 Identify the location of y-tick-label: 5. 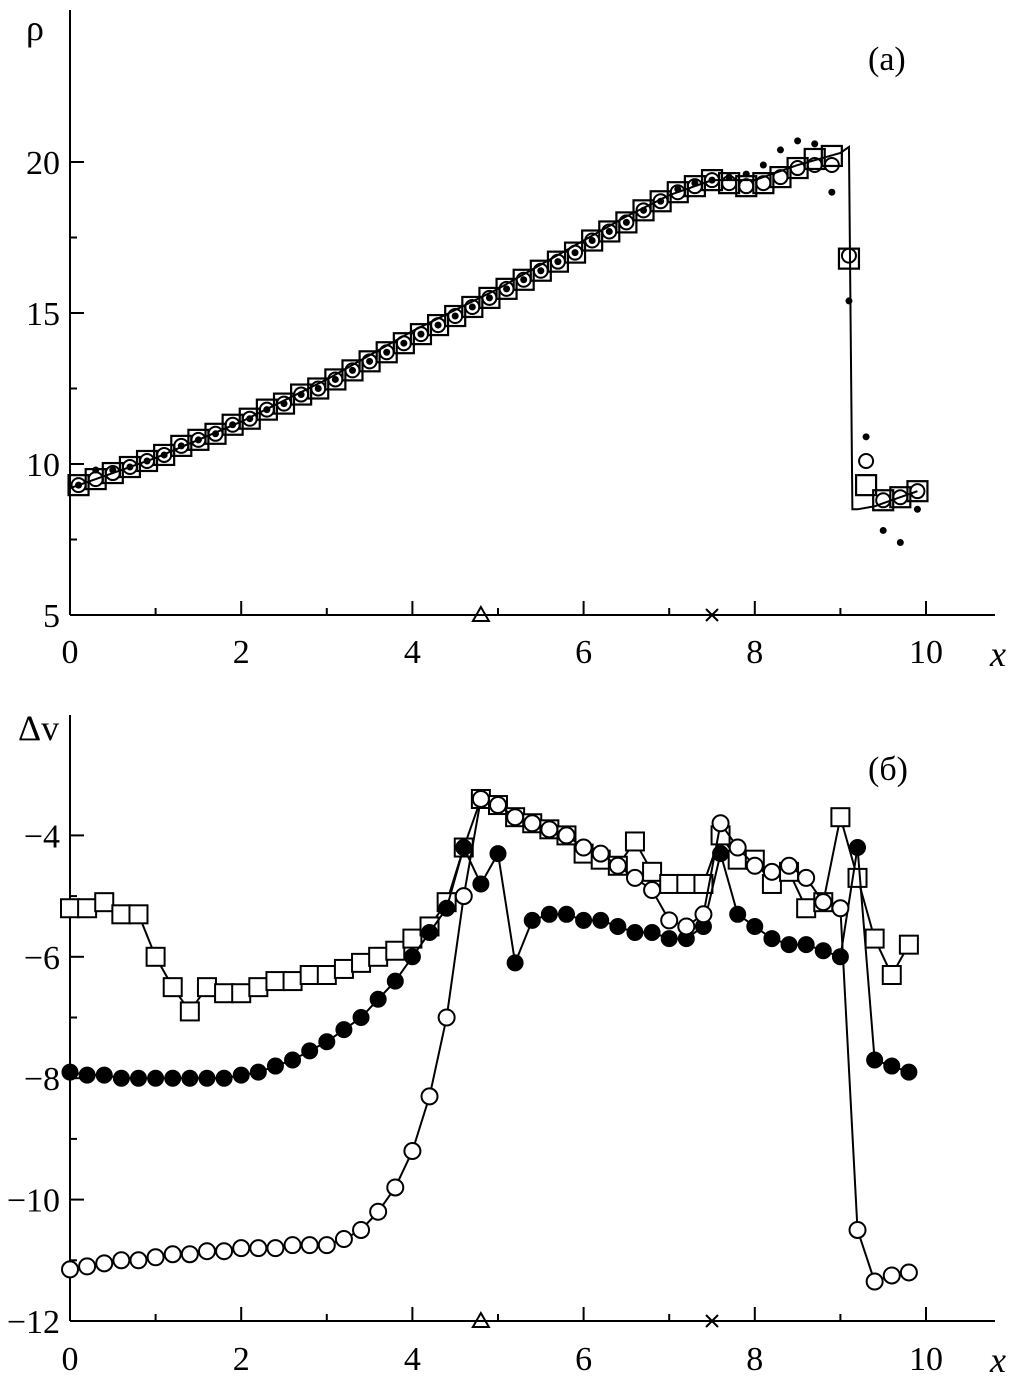
(51, 616).